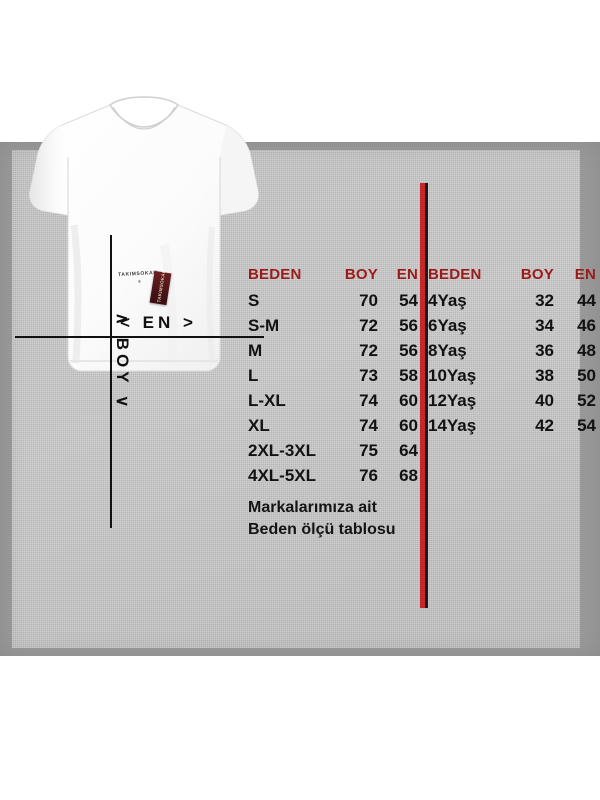  Describe the element at coordinates (361, 274) in the screenshot. I see `adult-header-boy: BOY` at that location.